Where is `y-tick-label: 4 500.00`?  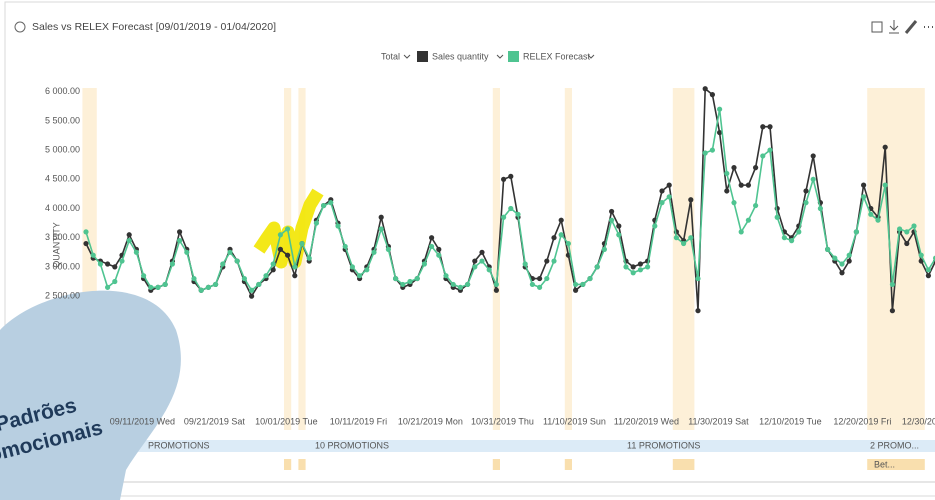 y-tick-label: 4 500.00 is located at coordinates (62, 179).